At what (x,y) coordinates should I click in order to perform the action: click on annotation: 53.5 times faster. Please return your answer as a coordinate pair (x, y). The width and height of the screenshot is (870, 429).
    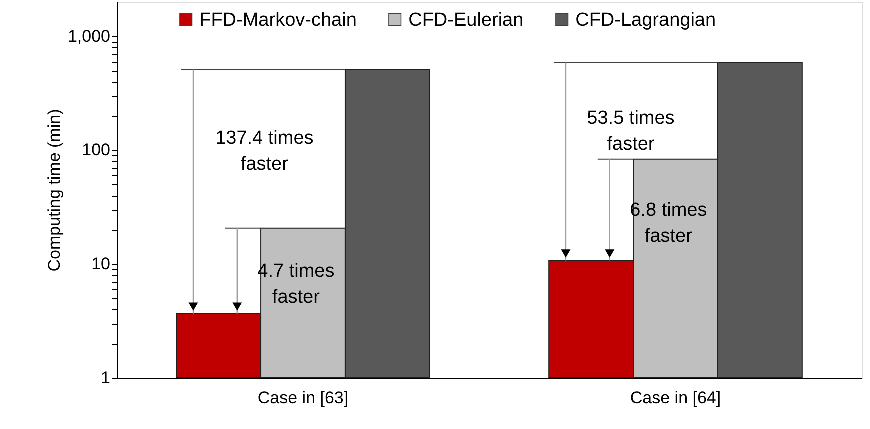
    Looking at the image, I should click on (631, 132).